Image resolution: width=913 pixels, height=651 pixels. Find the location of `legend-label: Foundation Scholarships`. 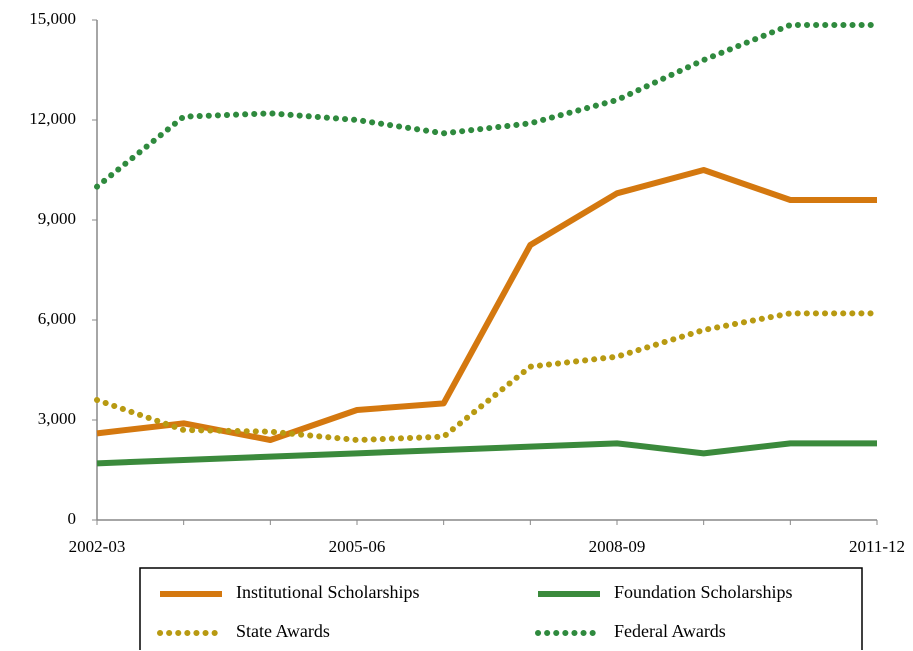

legend-label: Foundation Scholarships is located at coordinates (703, 592).